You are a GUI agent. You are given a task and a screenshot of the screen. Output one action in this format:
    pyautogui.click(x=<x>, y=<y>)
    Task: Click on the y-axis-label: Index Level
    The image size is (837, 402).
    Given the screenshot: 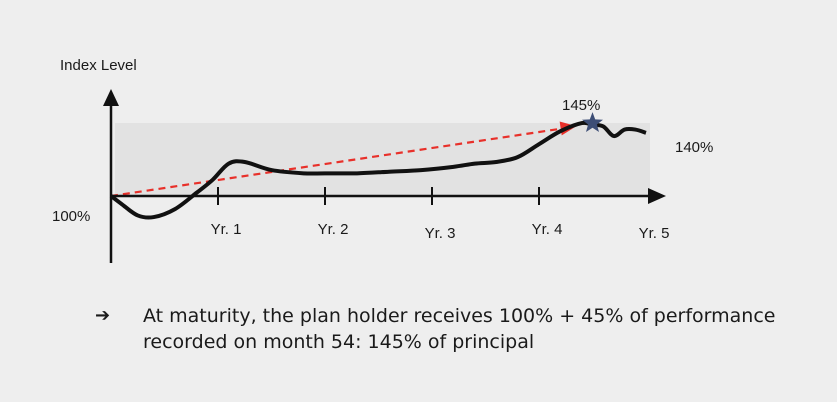 What is the action you would take?
    pyautogui.click(x=98, y=65)
    